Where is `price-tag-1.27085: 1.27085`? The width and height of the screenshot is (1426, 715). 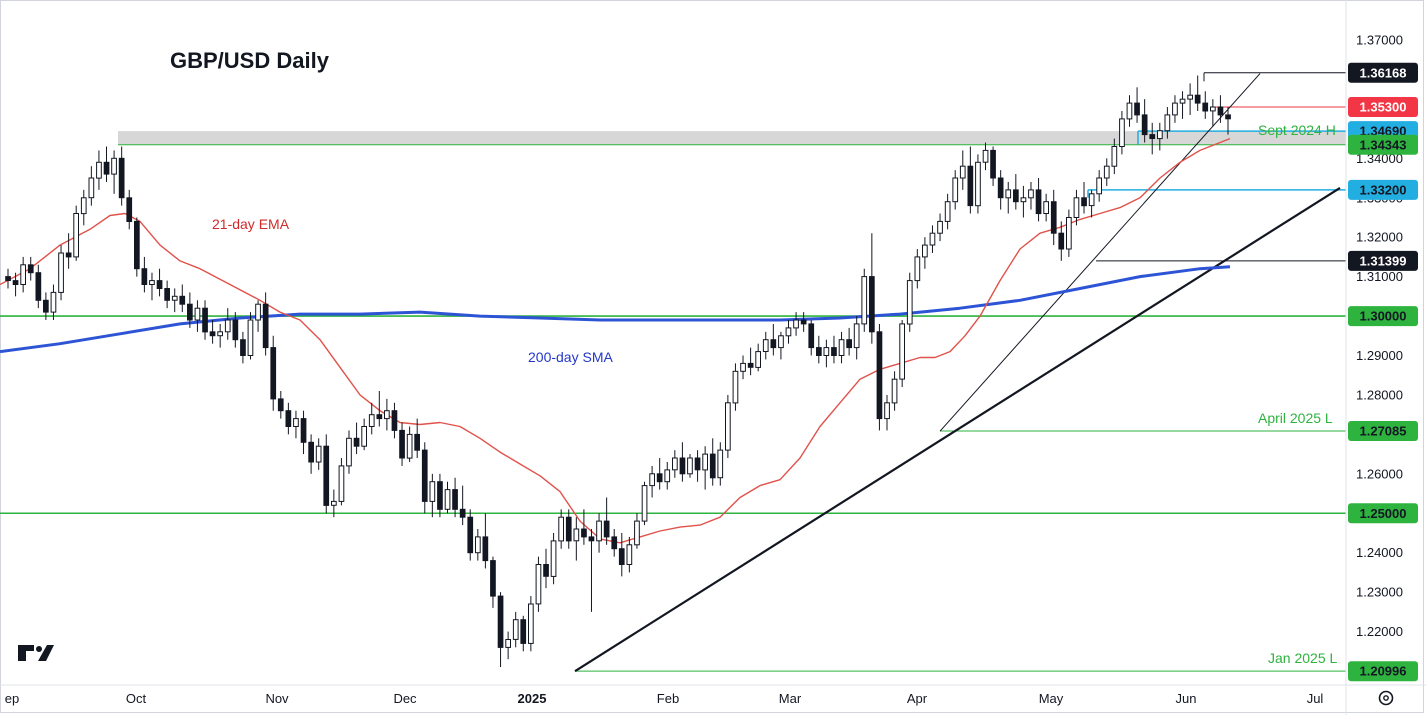 price-tag-1.27085: 1.27085 is located at coordinates (1383, 431).